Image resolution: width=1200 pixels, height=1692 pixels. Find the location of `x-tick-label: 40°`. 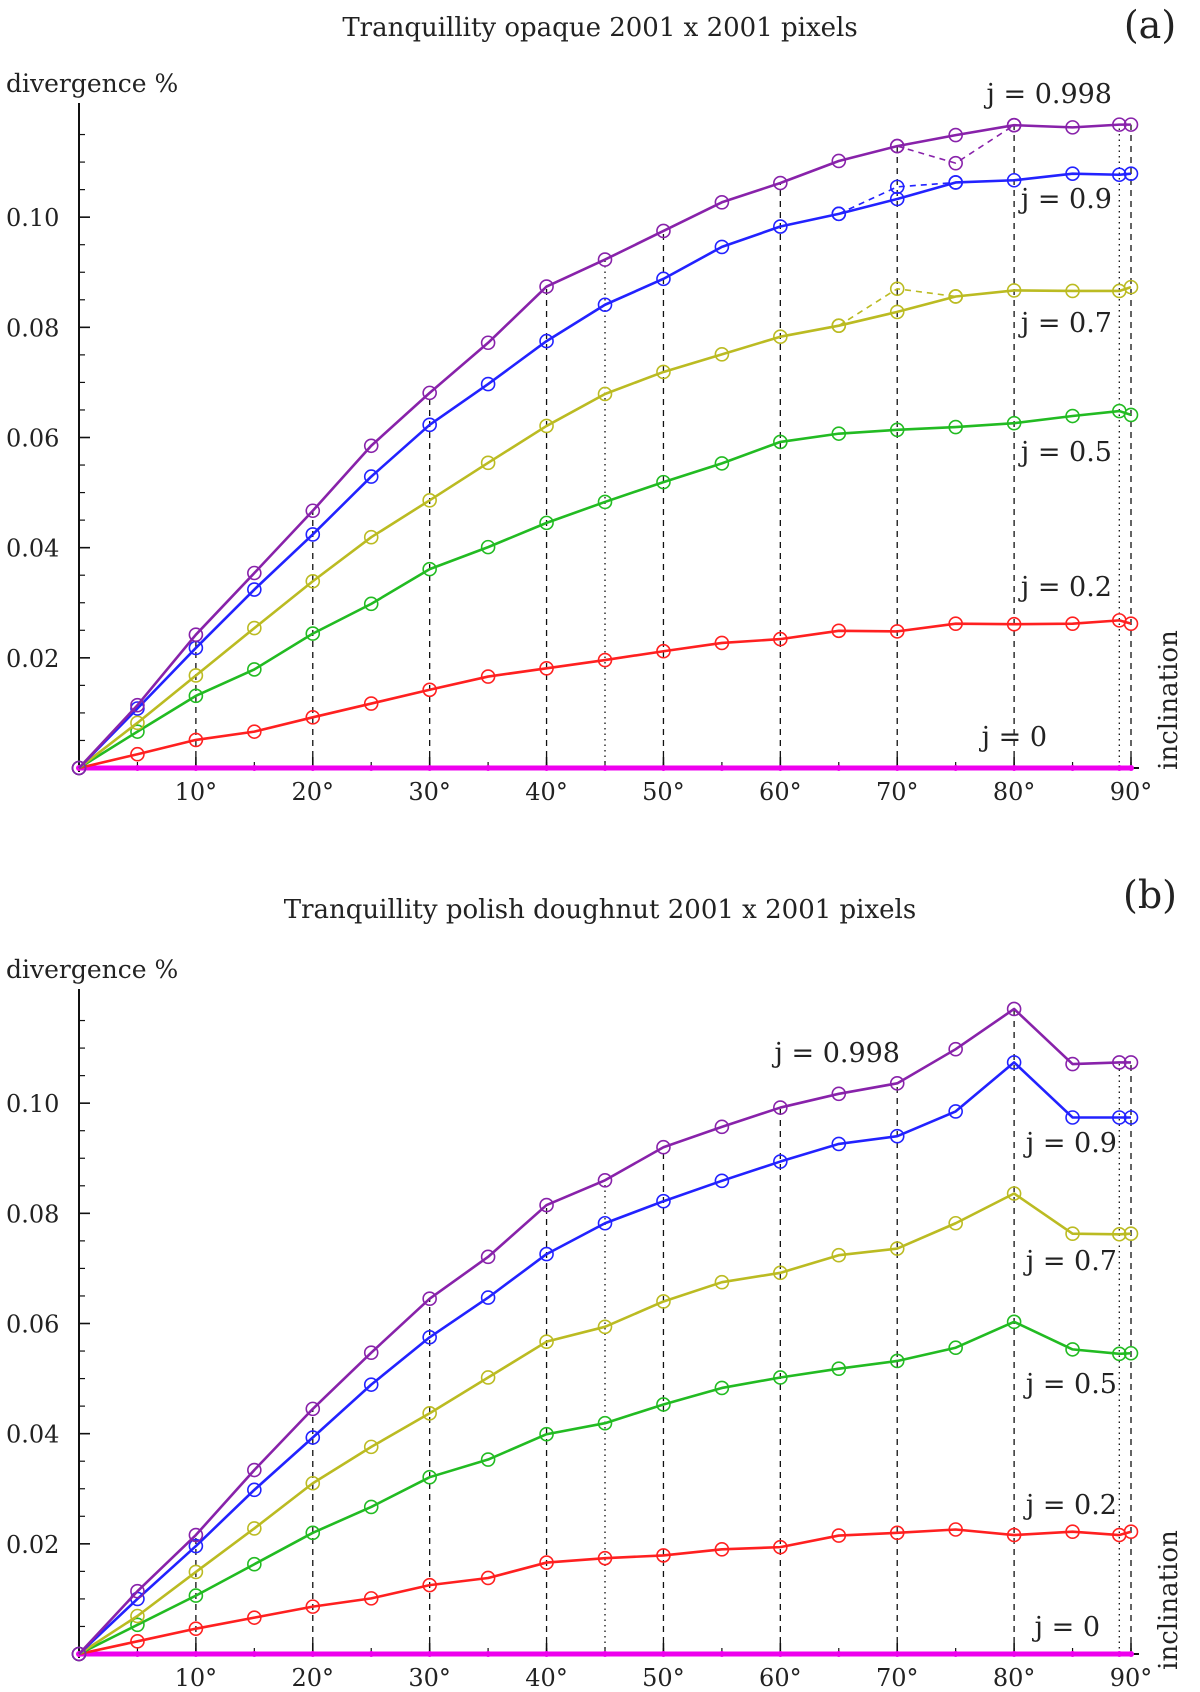

x-tick-label: 40° is located at coordinates (546, 1678).